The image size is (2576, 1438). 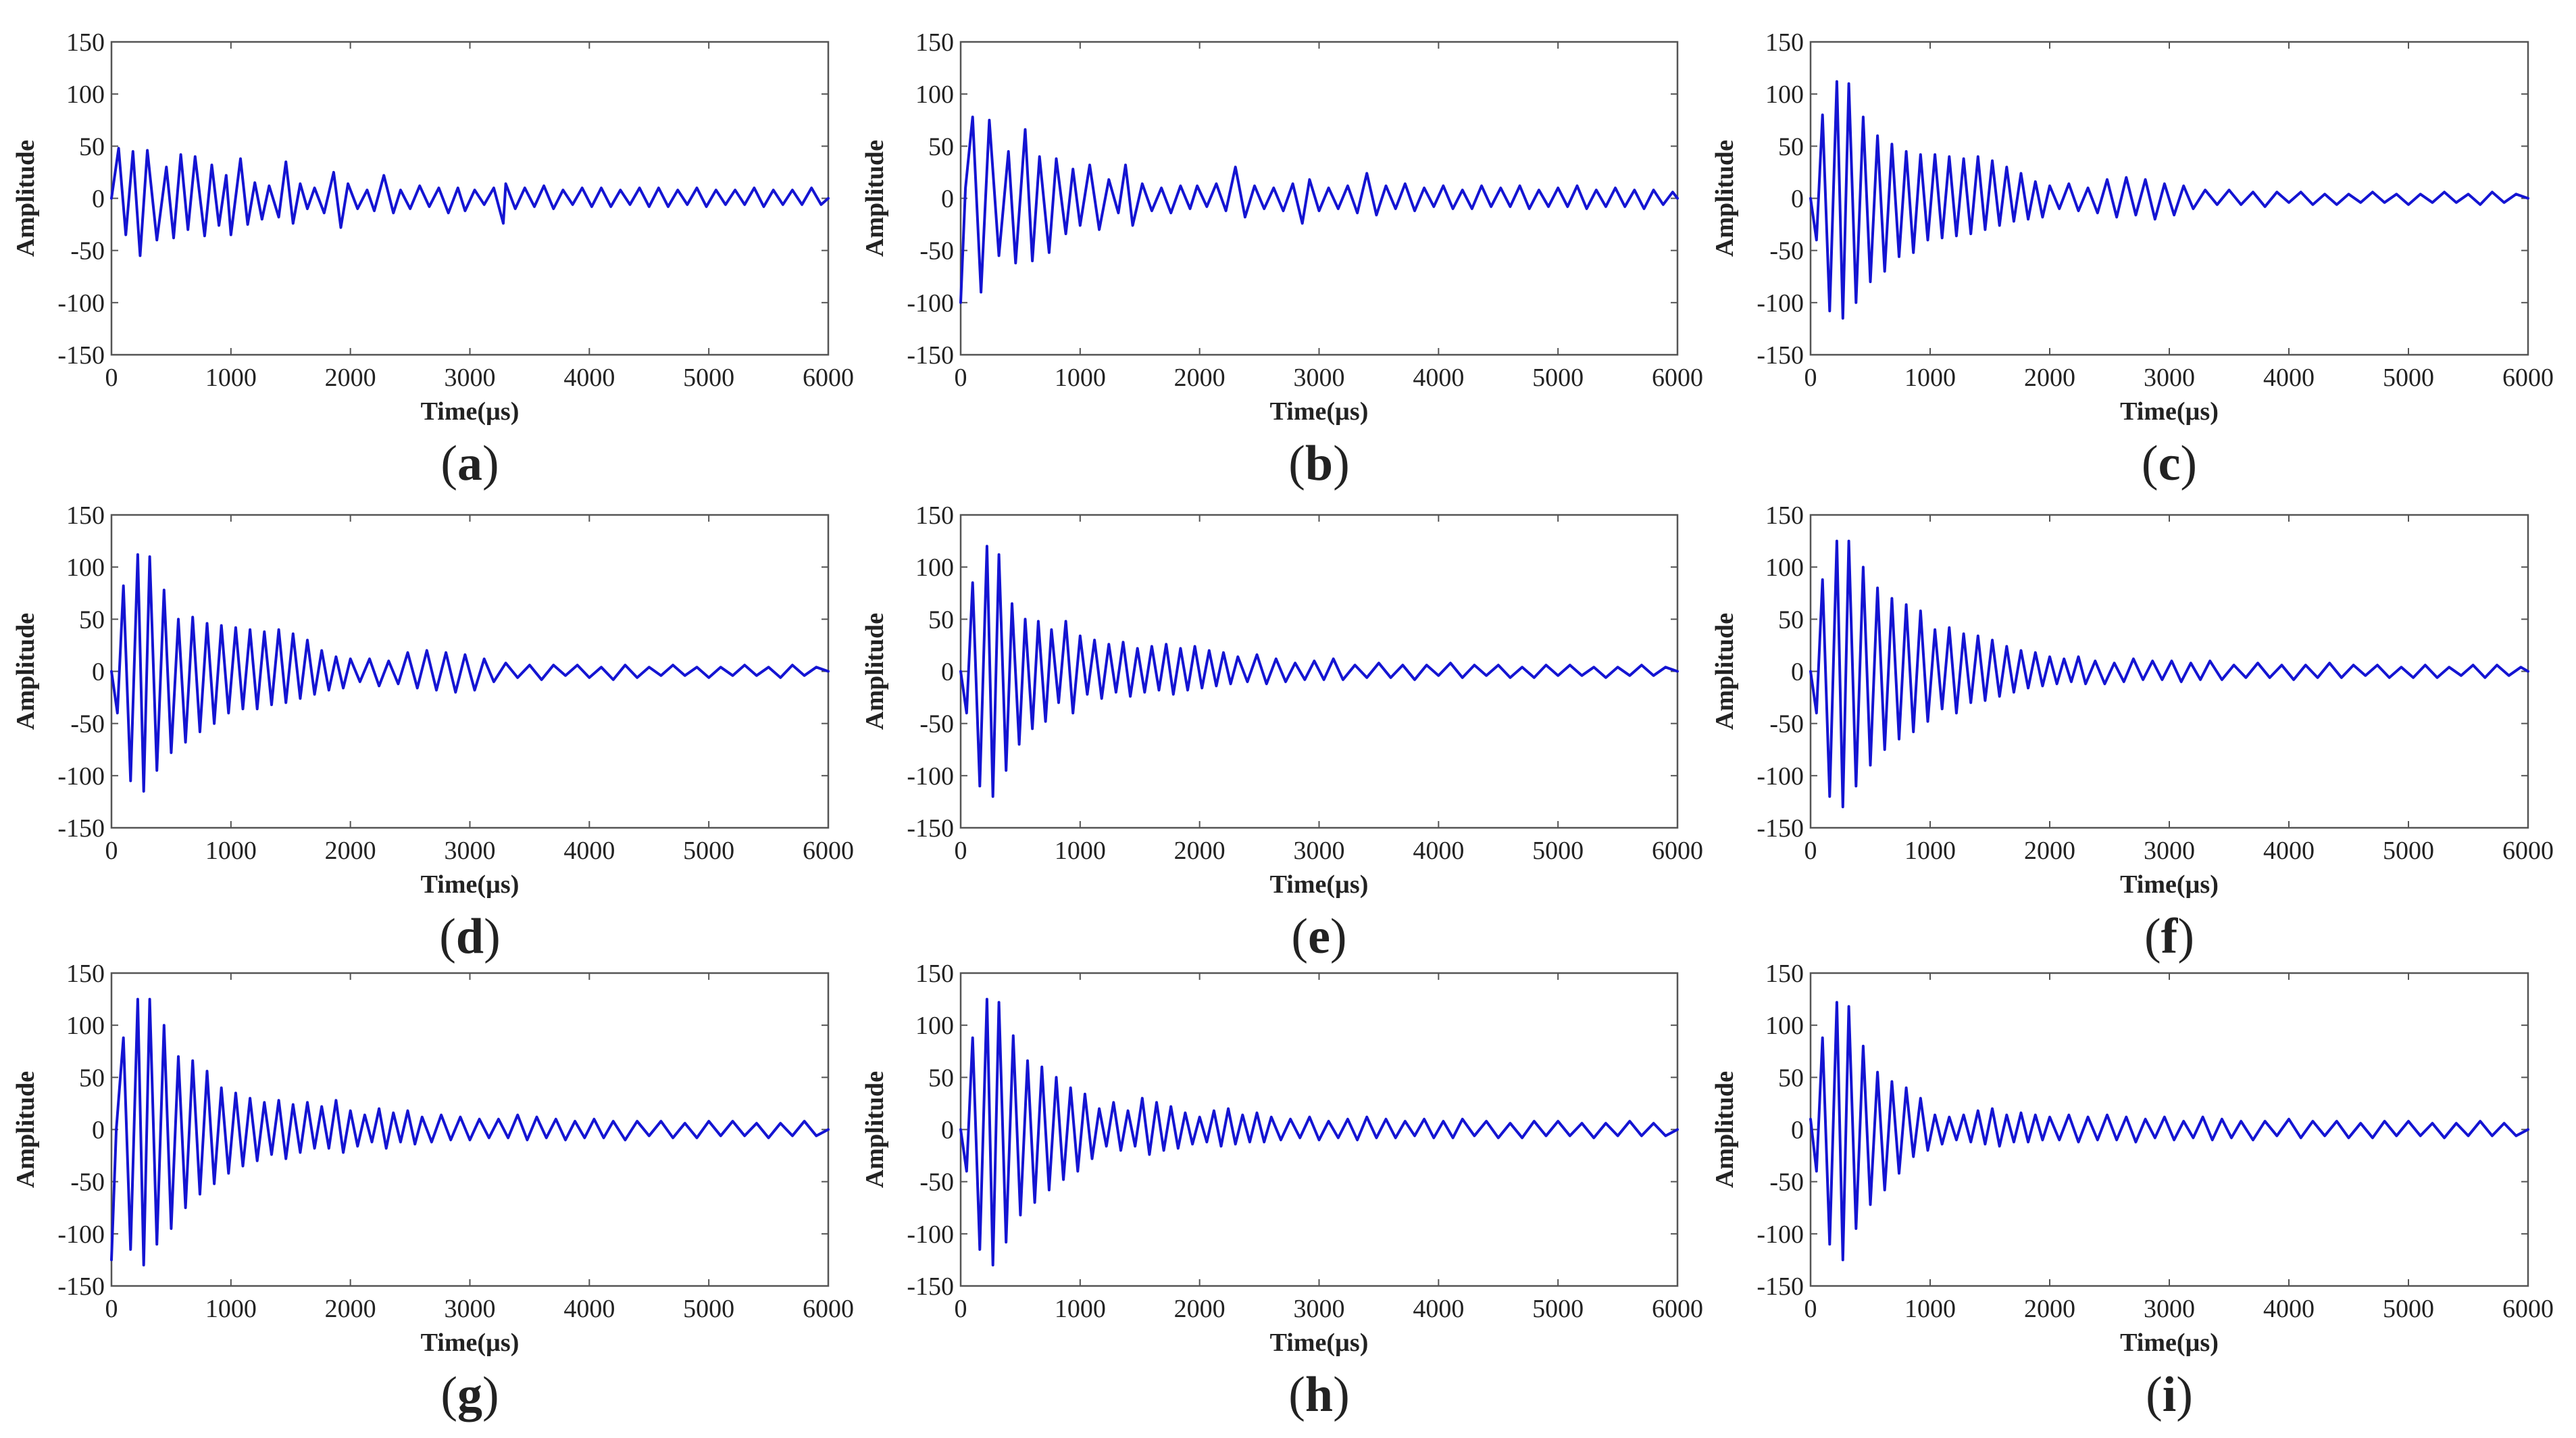 I want to click on panel-label: (c), so click(x=2169, y=463).